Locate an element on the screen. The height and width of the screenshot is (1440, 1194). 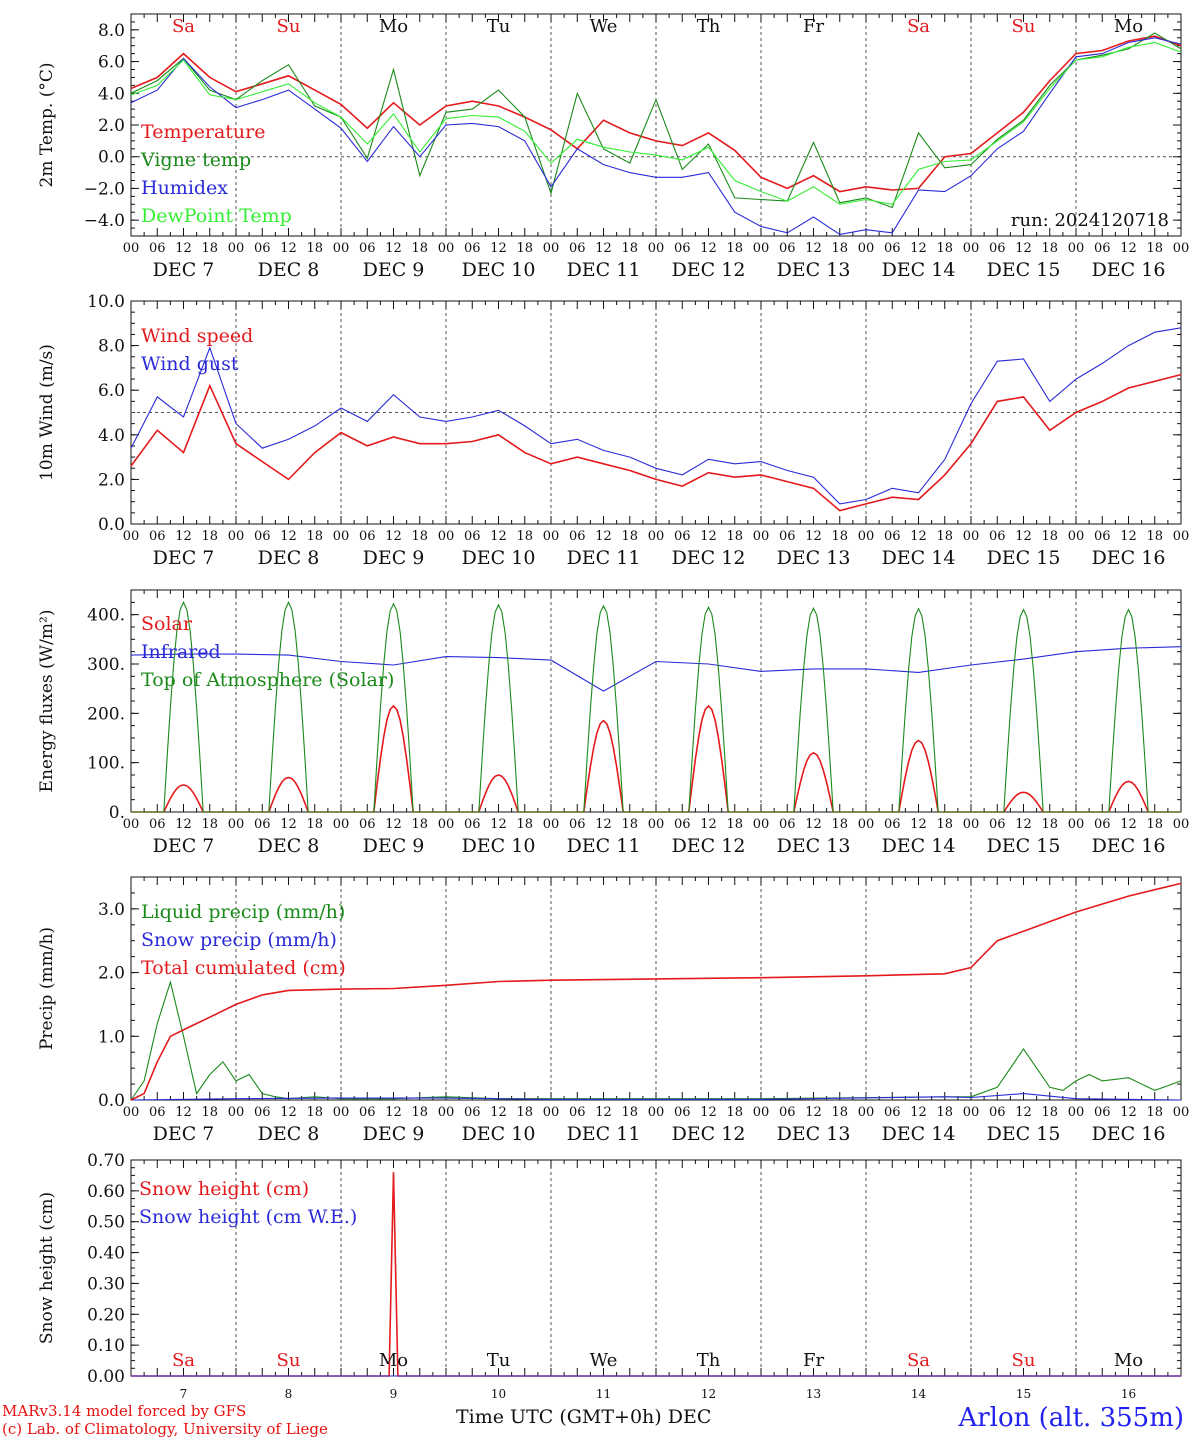
date-label: DEC 10 is located at coordinates (499, 270).